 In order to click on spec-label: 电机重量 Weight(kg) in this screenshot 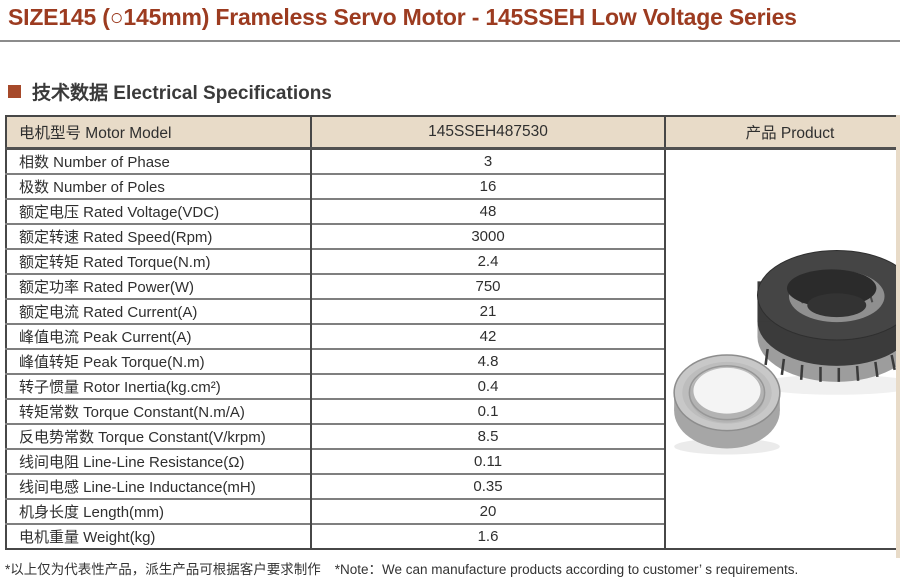, I will do `click(159, 536)`.